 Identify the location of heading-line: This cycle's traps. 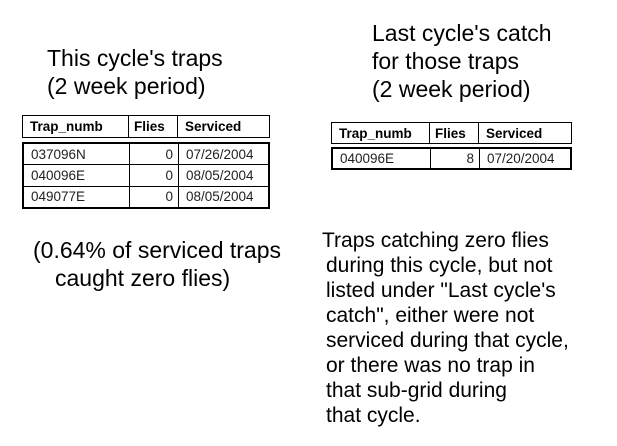
(135, 58).